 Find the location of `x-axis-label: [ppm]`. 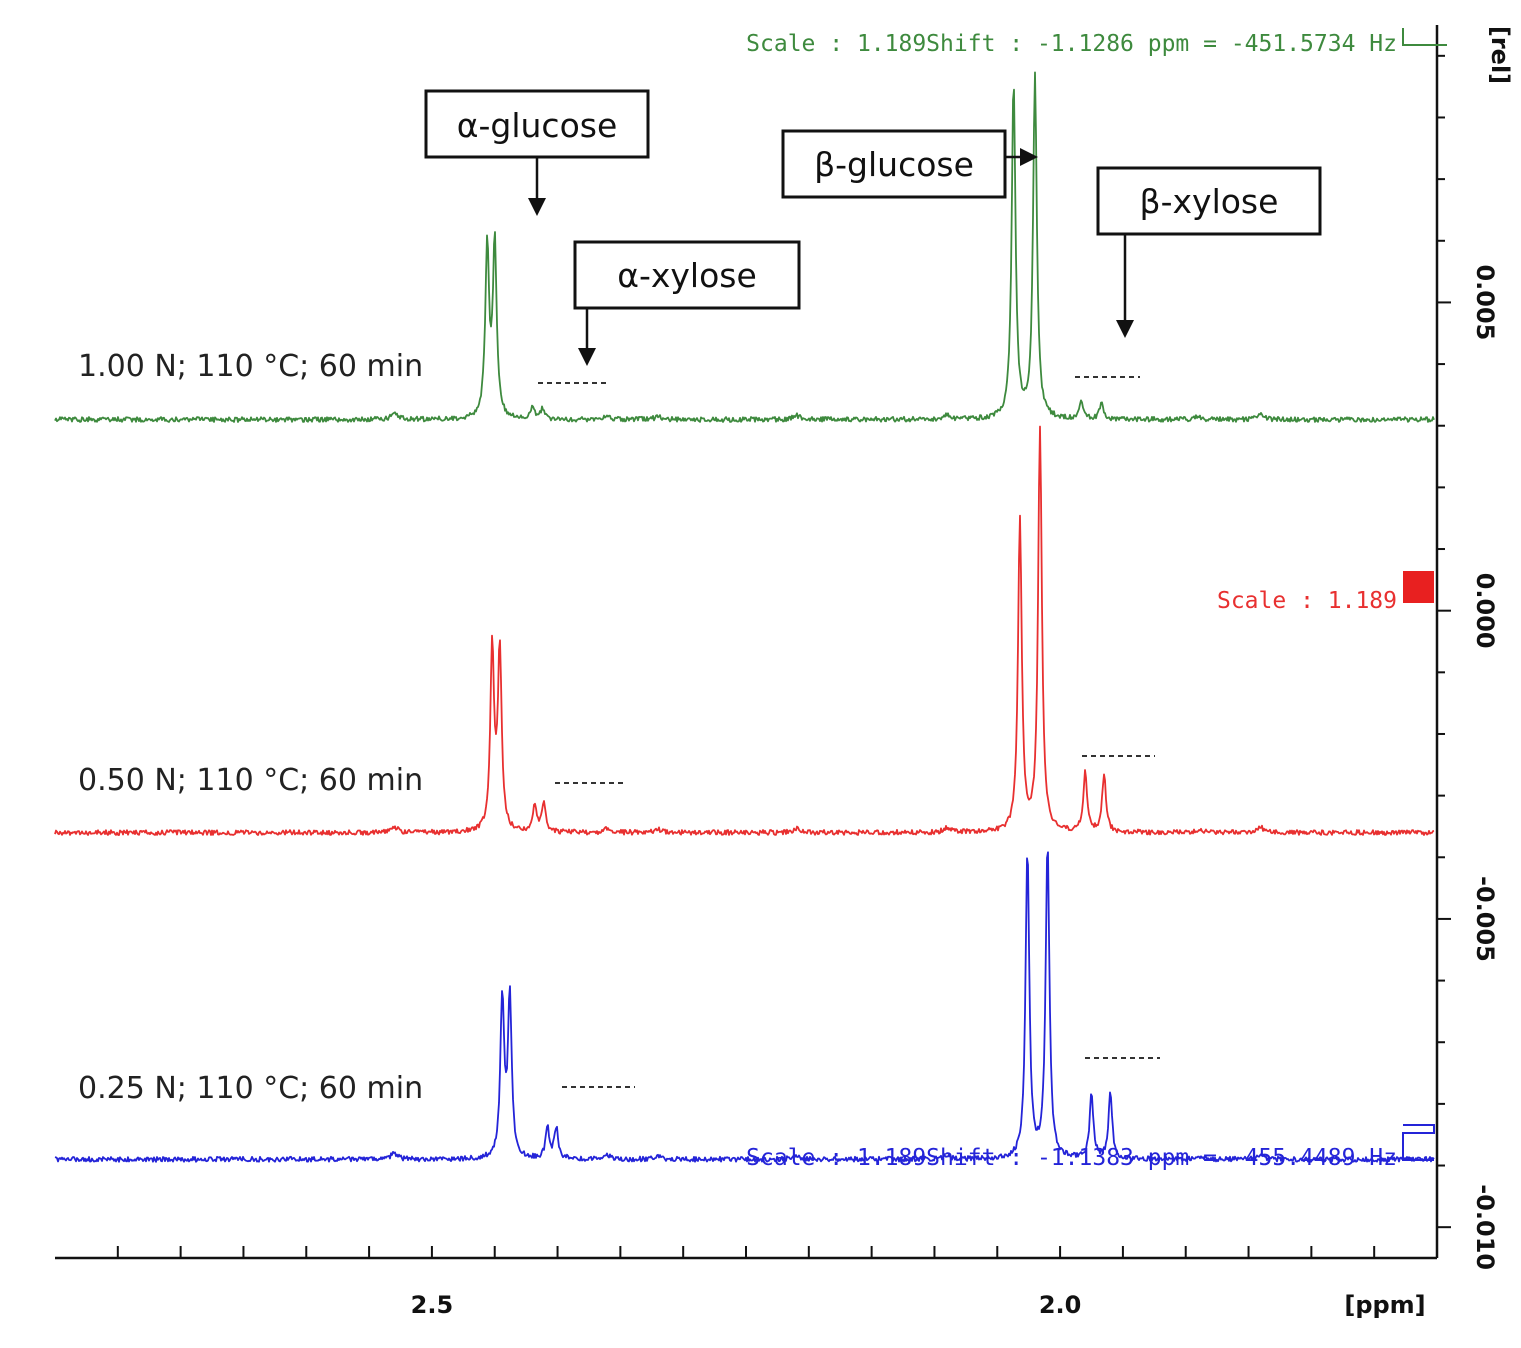

x-axis-label: [ppm] is located at coordinates (1384, 1305).